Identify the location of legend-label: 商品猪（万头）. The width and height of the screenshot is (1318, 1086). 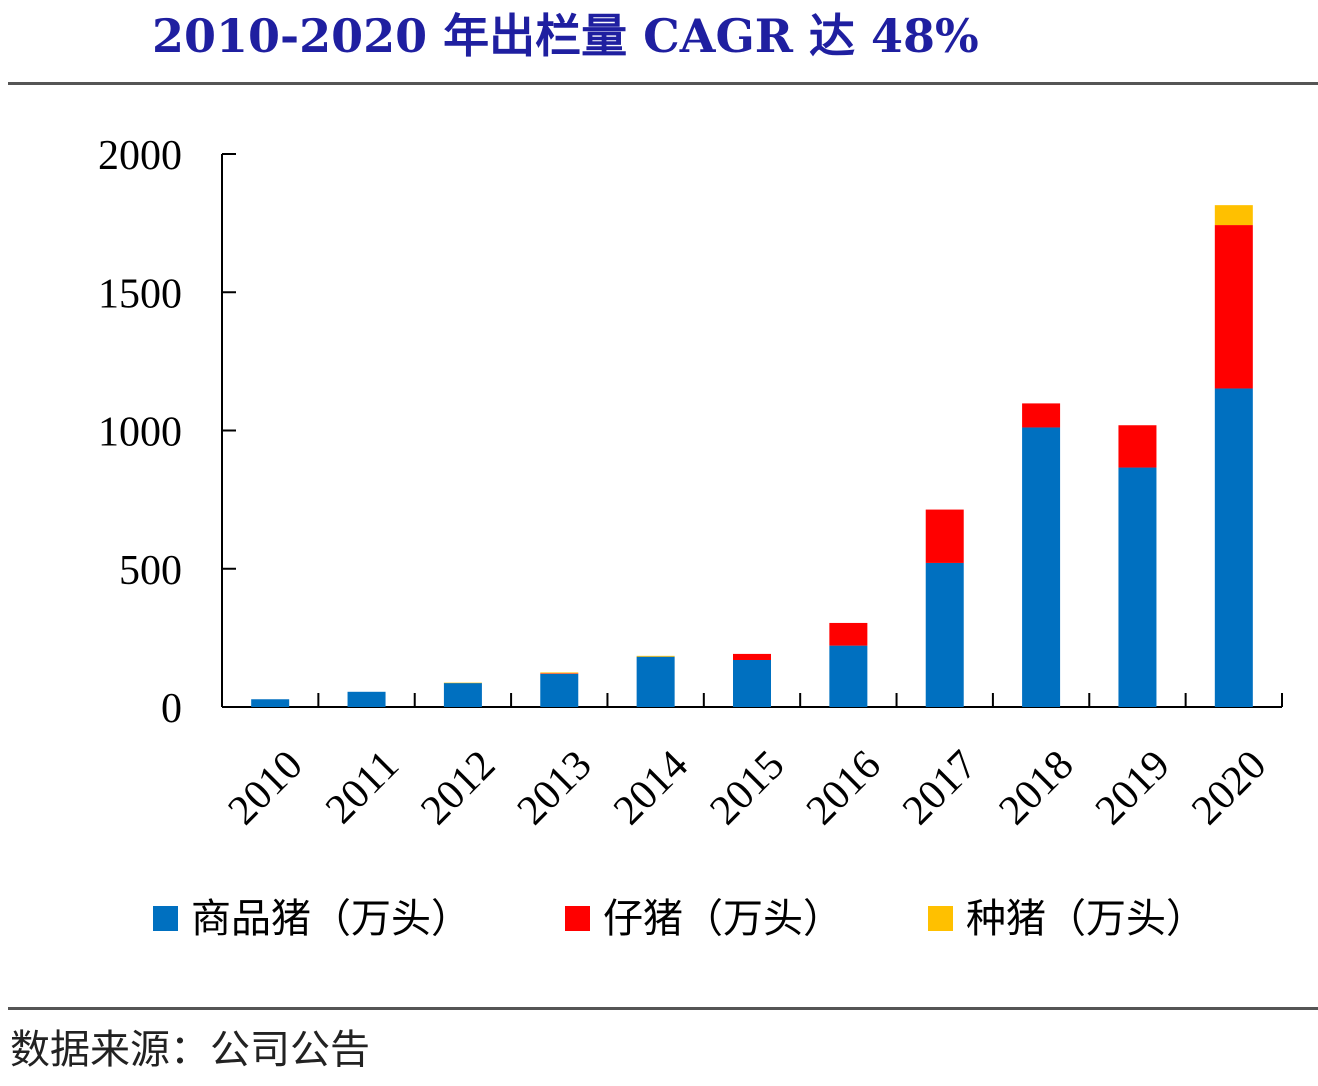
(331, 919).